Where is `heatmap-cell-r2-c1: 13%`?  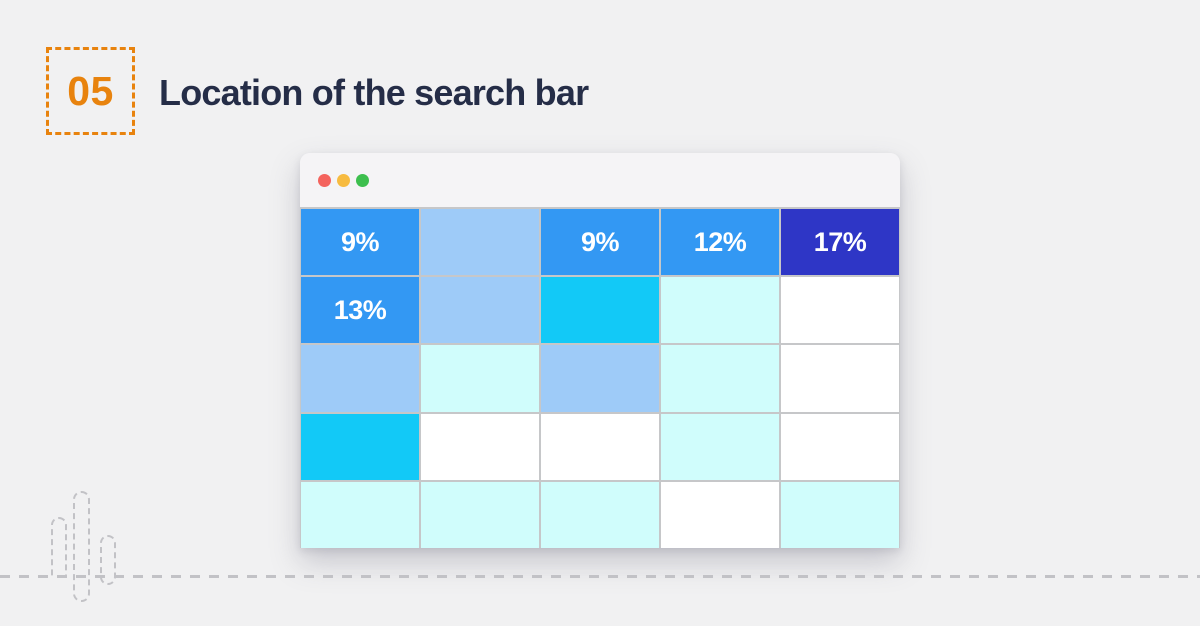
heatmap-cell-r2-c1: 13% is located at coordinates (360, 310).